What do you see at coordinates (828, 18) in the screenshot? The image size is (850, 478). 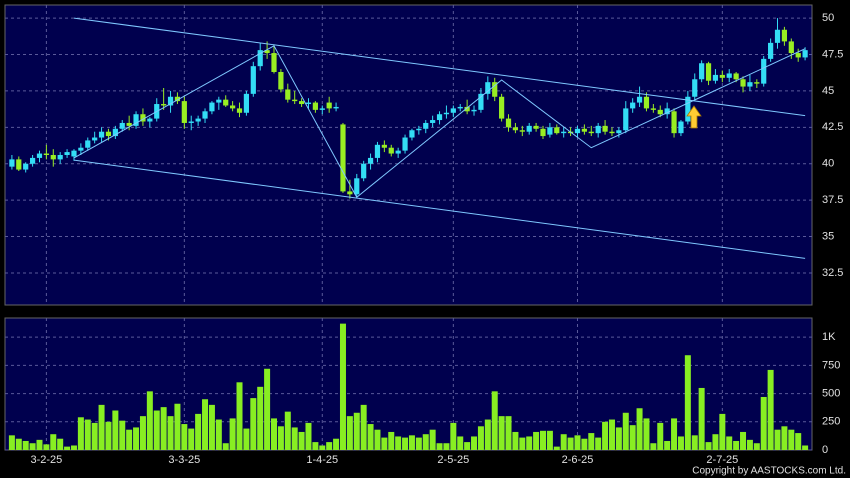 I see `y-tick-label: 50` at bounding box center [828, 18].